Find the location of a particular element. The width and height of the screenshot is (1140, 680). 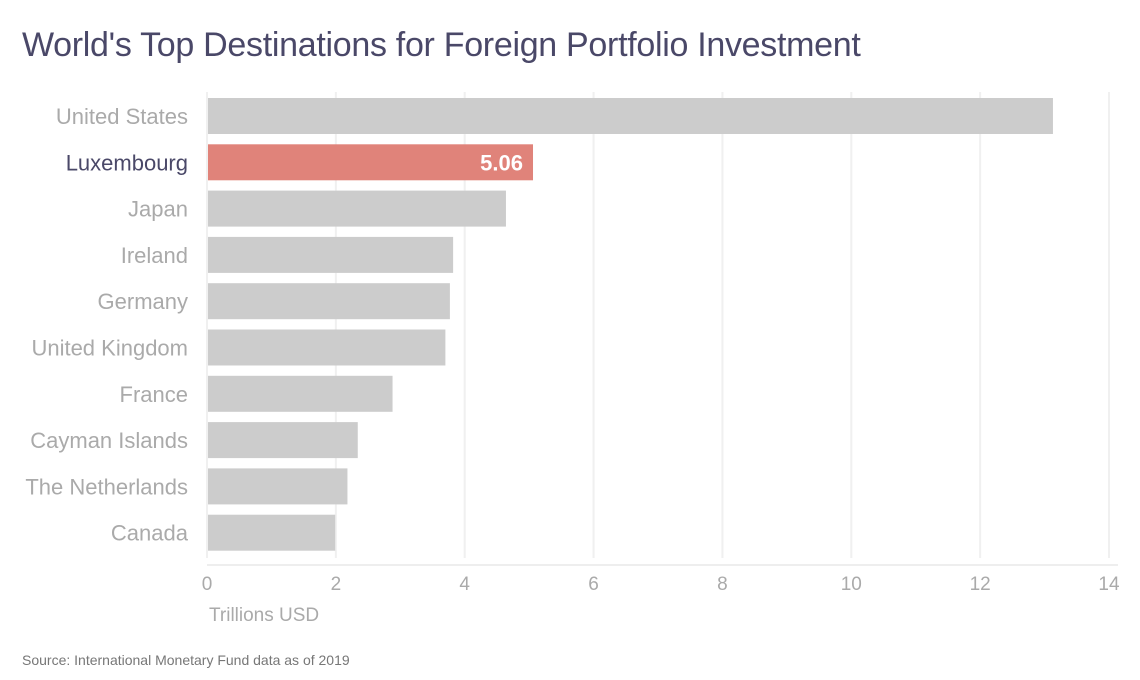

x-tick-label: 10 is located at coordinates (851, 584).